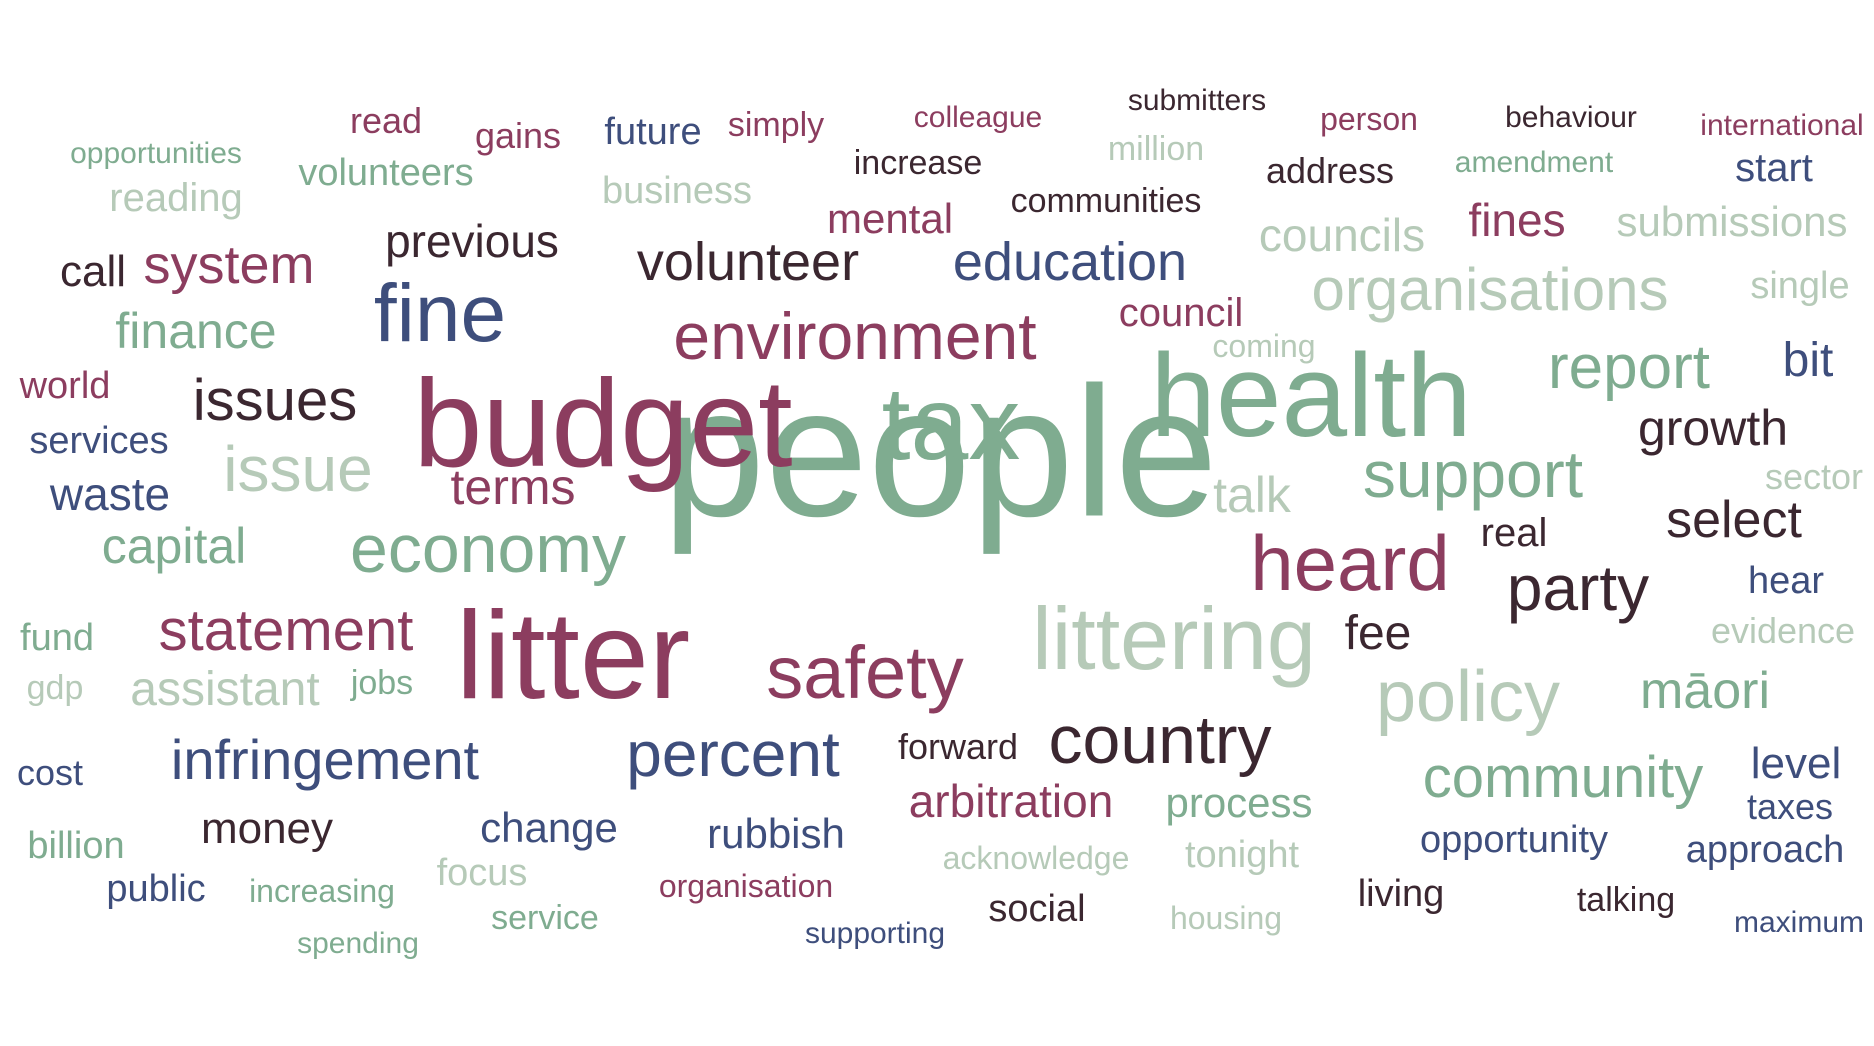 The height and width of the screenshot is (1046, 1874). Describe the element at coordinates (855, 336) in the screenshot. I see `word-environment: environment` at that location.